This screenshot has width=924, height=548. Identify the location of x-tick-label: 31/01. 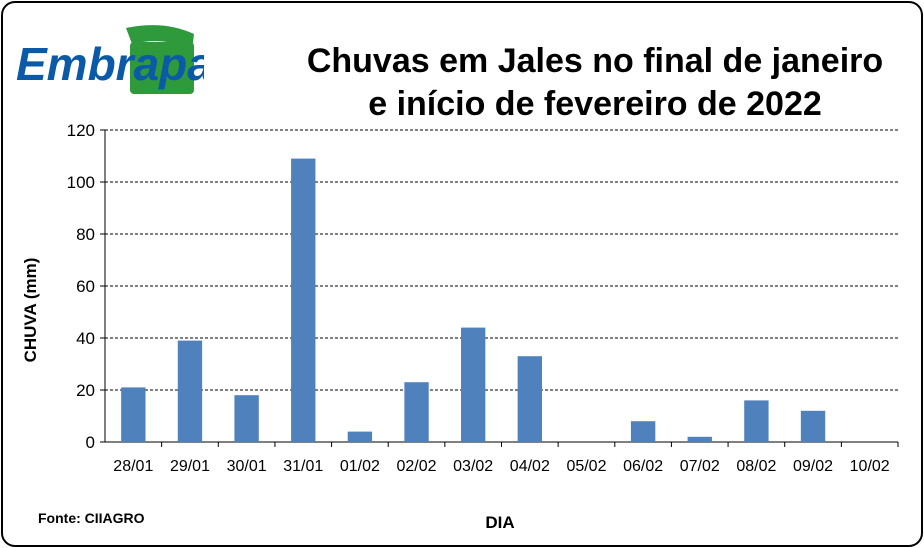
(303, 466).